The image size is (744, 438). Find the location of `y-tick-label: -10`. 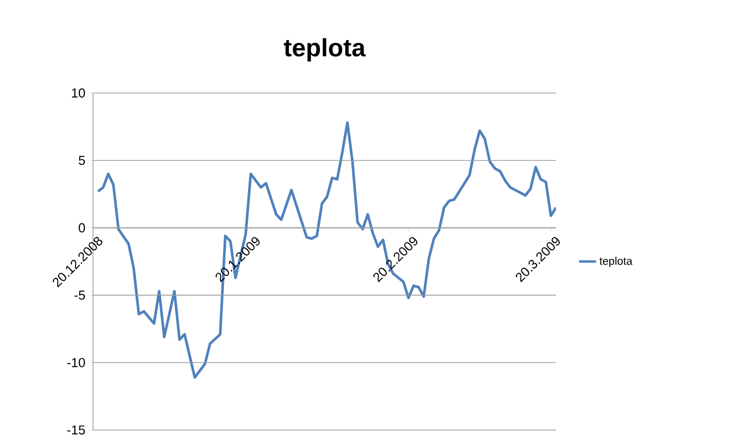

y-tick-label: -10 is located at coordinates (76, 363).